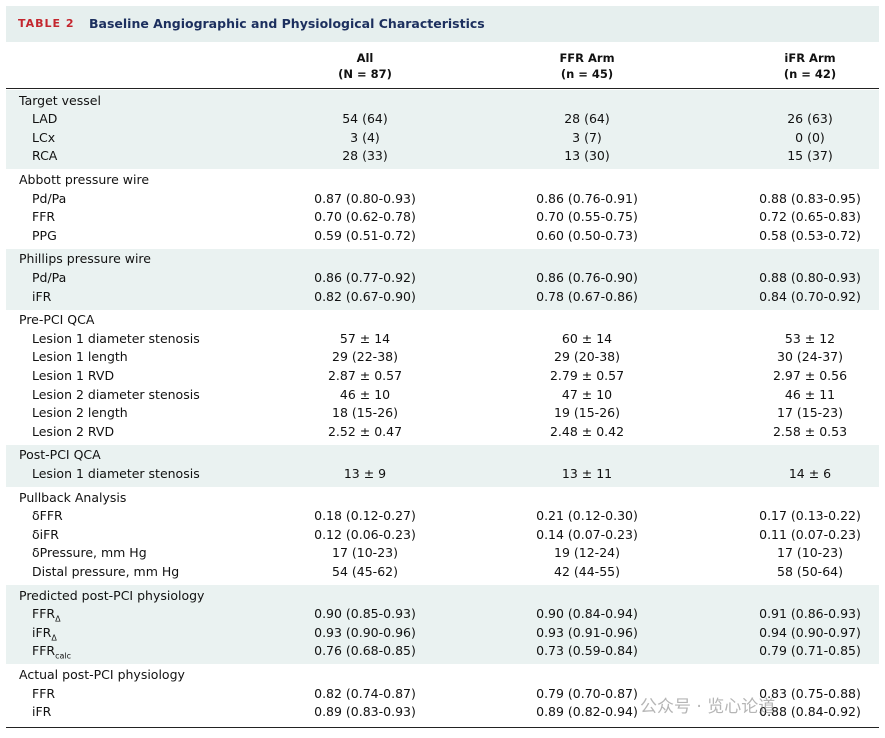 This screenshot has height=738, width=885. What do you see at coordinates (810, 516) in the screenshot?
I see `cell-value: 0.17 (0.13-0.22)` at bounding box center [810, 516].